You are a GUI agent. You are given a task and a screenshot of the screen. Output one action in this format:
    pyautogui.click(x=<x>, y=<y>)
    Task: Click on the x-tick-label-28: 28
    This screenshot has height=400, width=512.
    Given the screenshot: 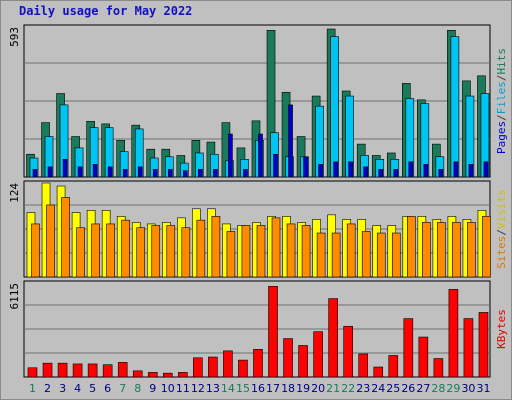 What is the action you would take?
    pyautogui.click(x=438, y=388)
    